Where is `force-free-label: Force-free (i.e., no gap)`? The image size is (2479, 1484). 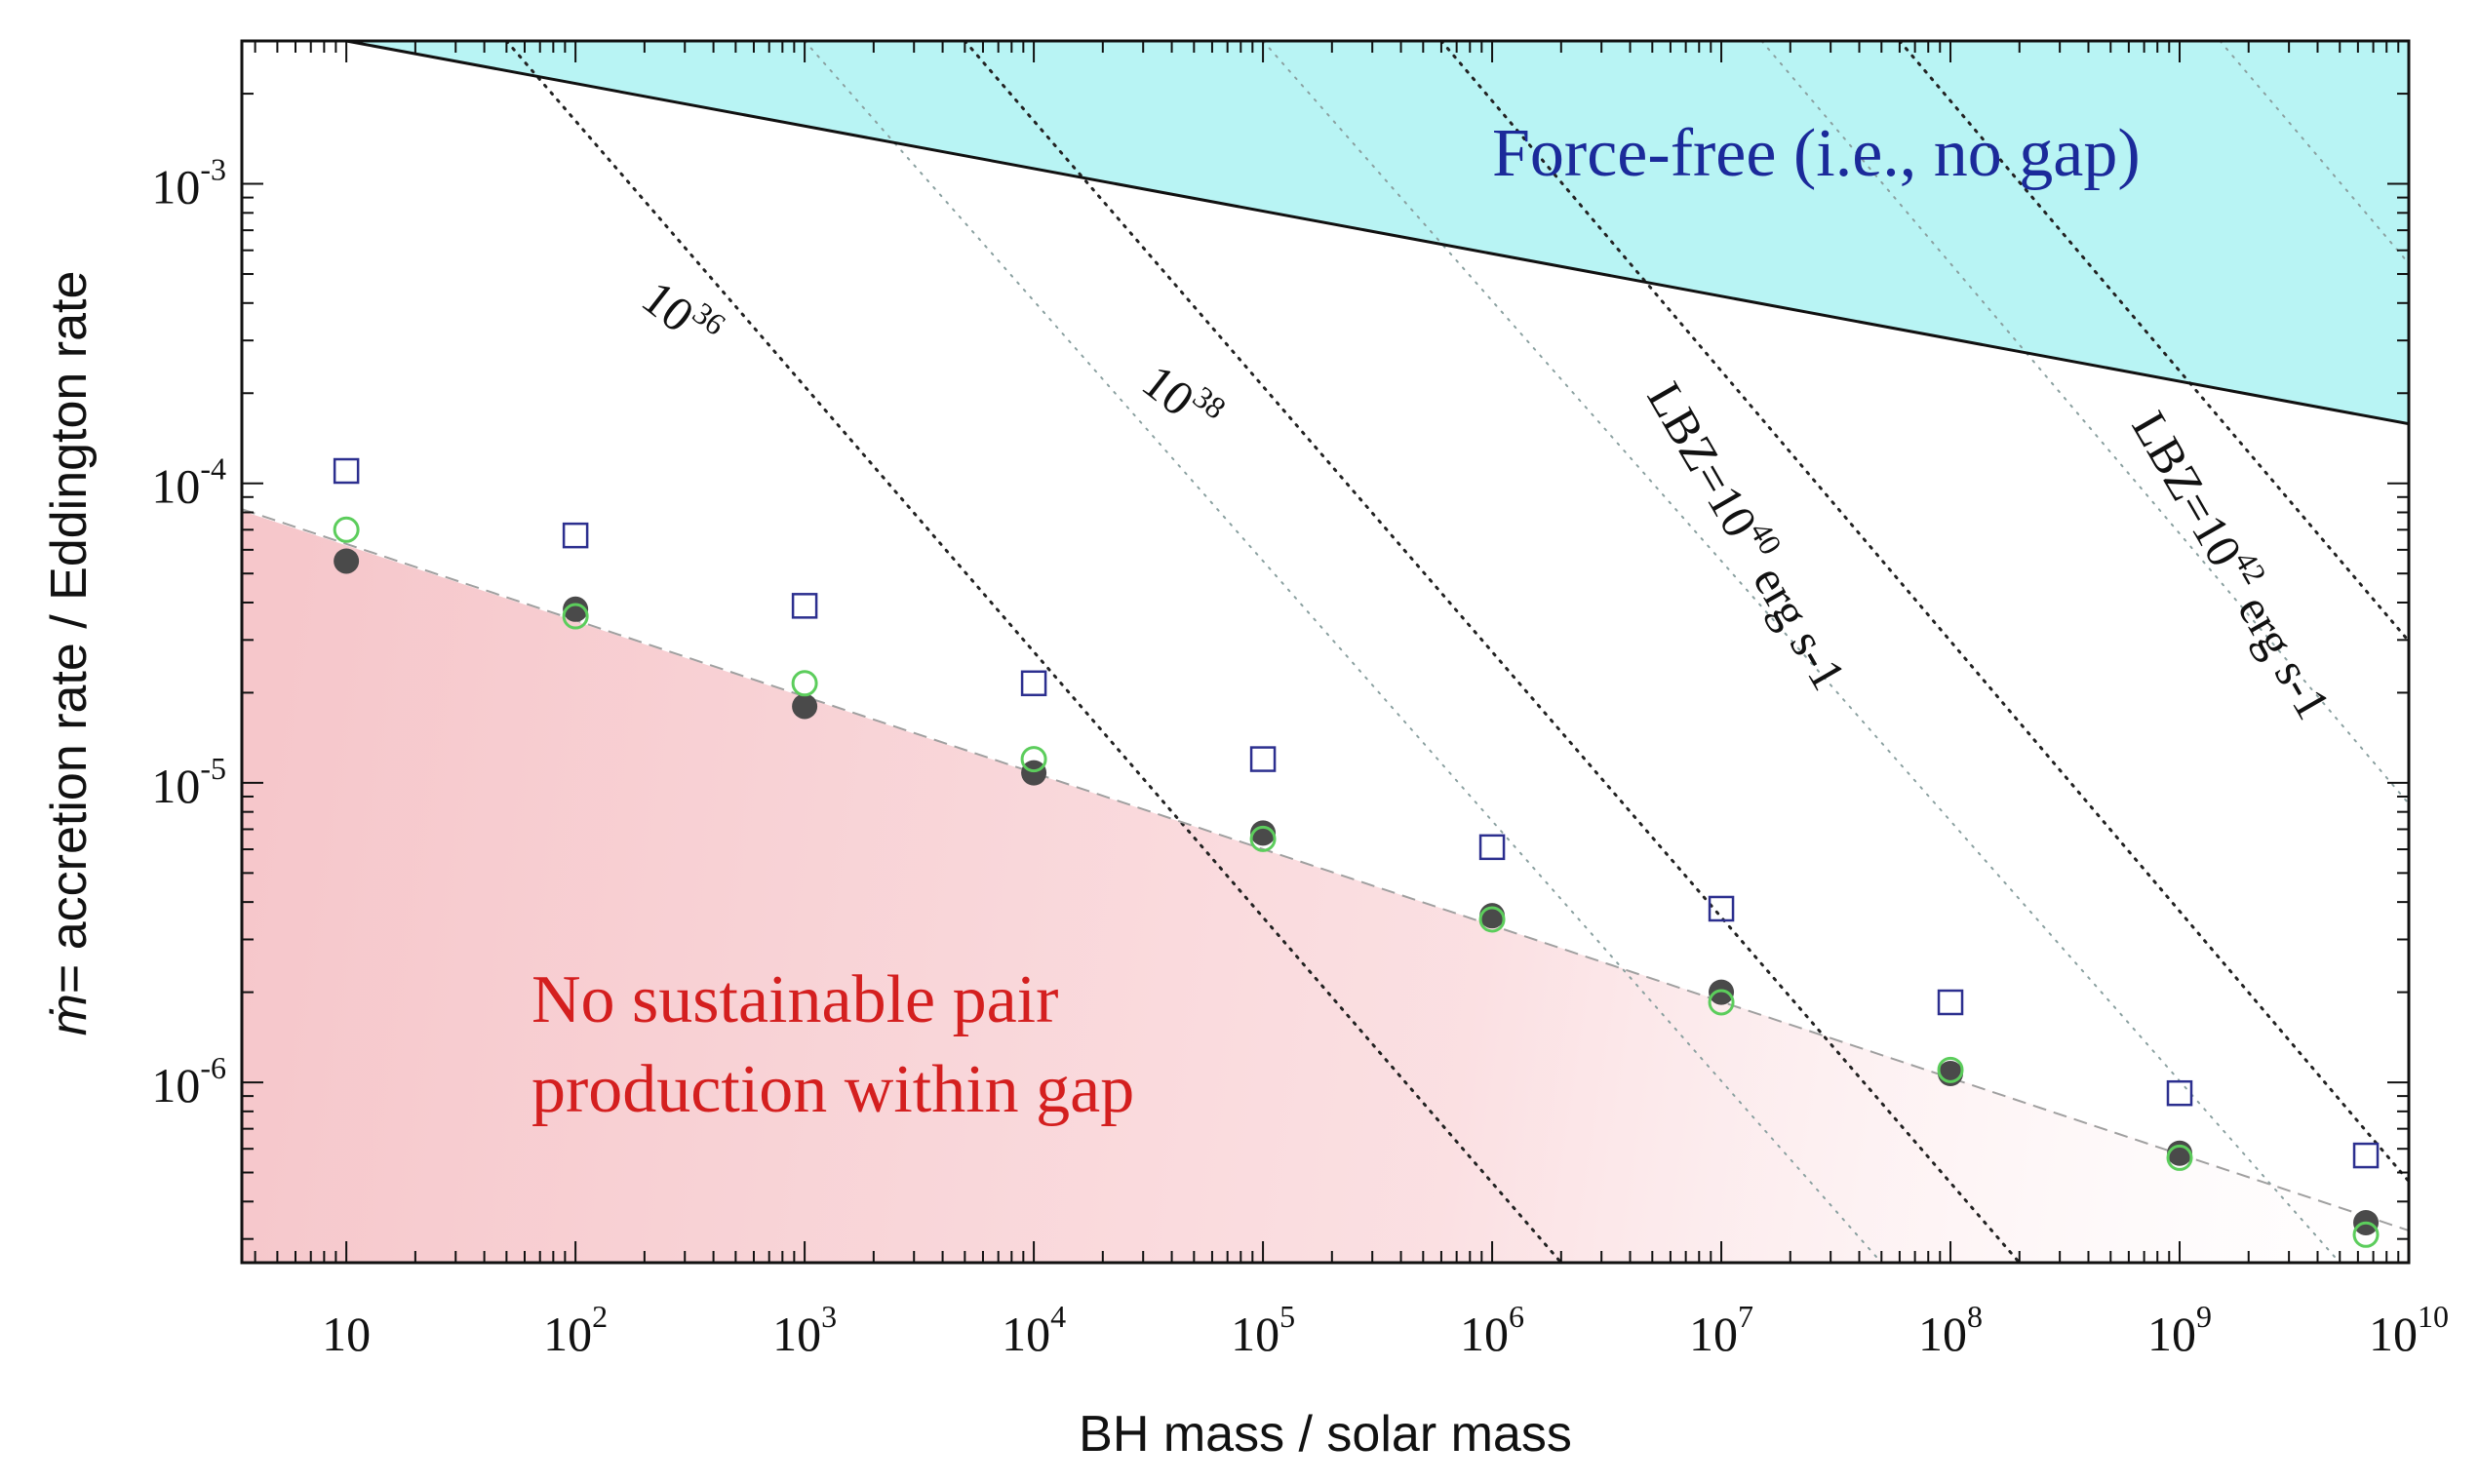
force-free-label: Force-free (i.e., no gap) is located at coordinates (1816, 153).